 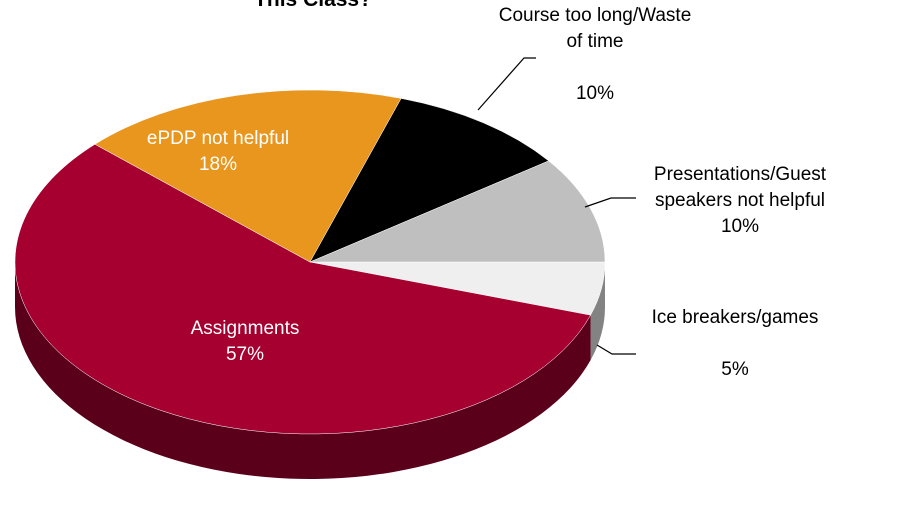 I want to click on slice-label: Assignments, so click(x=245, y=328).